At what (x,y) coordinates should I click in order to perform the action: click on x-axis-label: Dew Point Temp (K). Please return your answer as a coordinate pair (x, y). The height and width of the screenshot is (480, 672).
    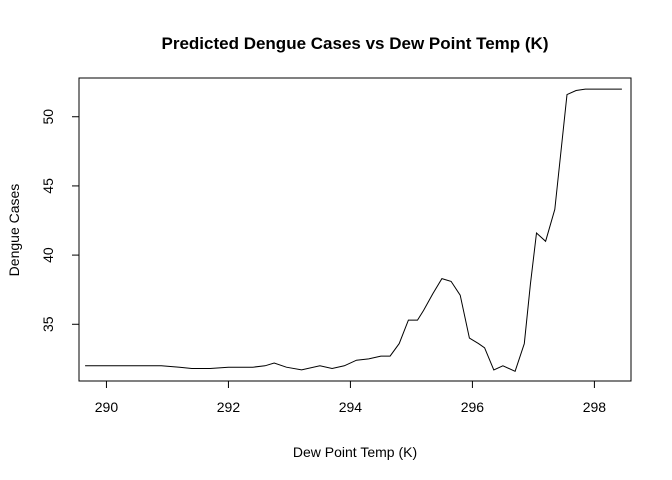
    Looking at the image, I should click on (355, 452).